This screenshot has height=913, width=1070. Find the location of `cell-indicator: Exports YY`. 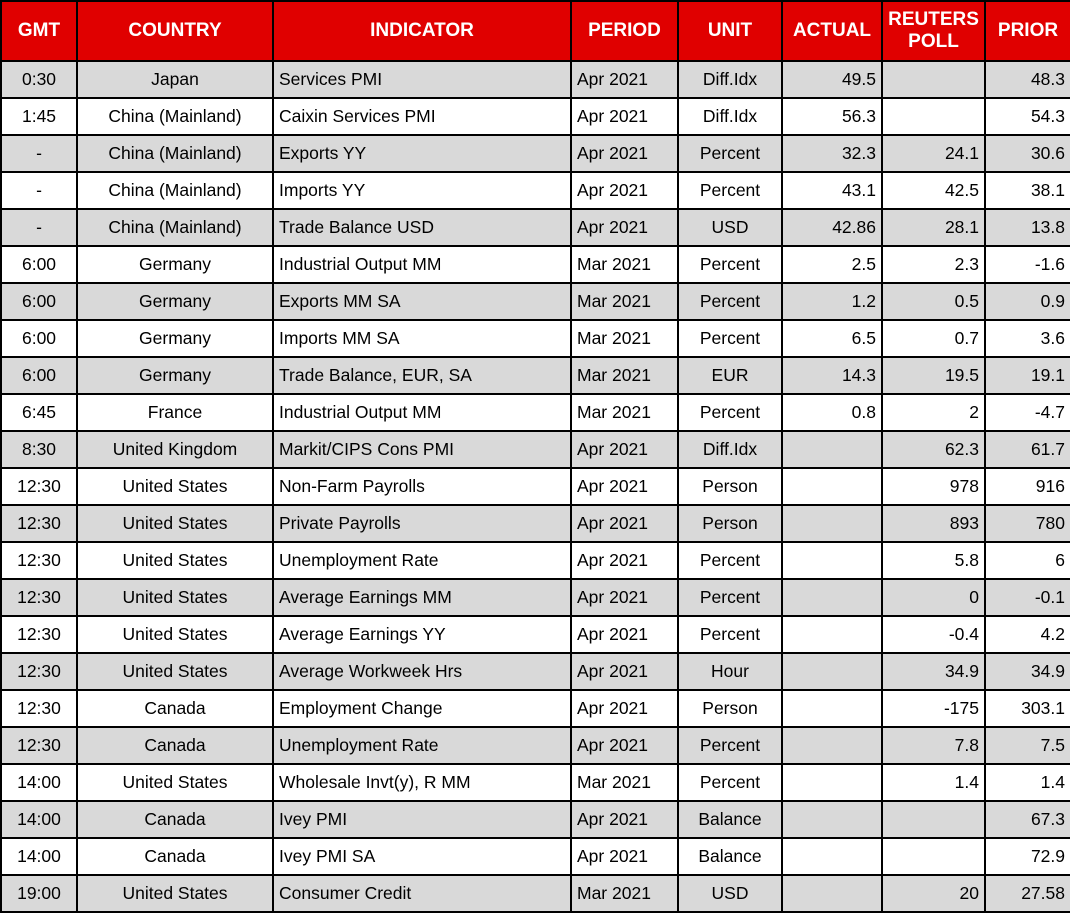

cell-indicator: Exports YY is located at coordinates (422, 153).